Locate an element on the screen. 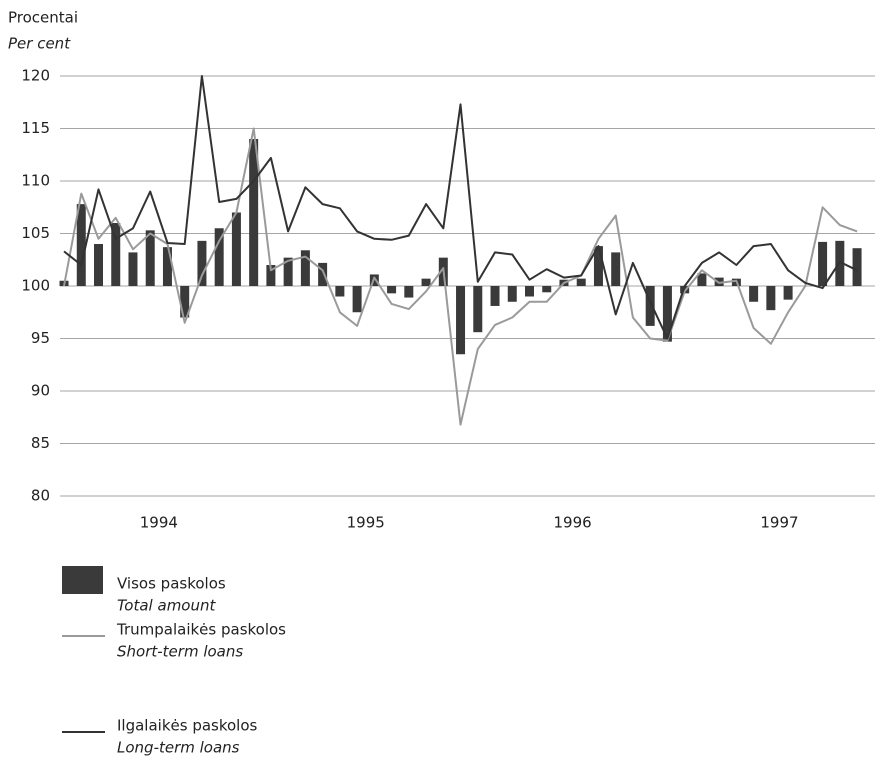  y-tick-label: 85 is located at coordinates (40, 443).